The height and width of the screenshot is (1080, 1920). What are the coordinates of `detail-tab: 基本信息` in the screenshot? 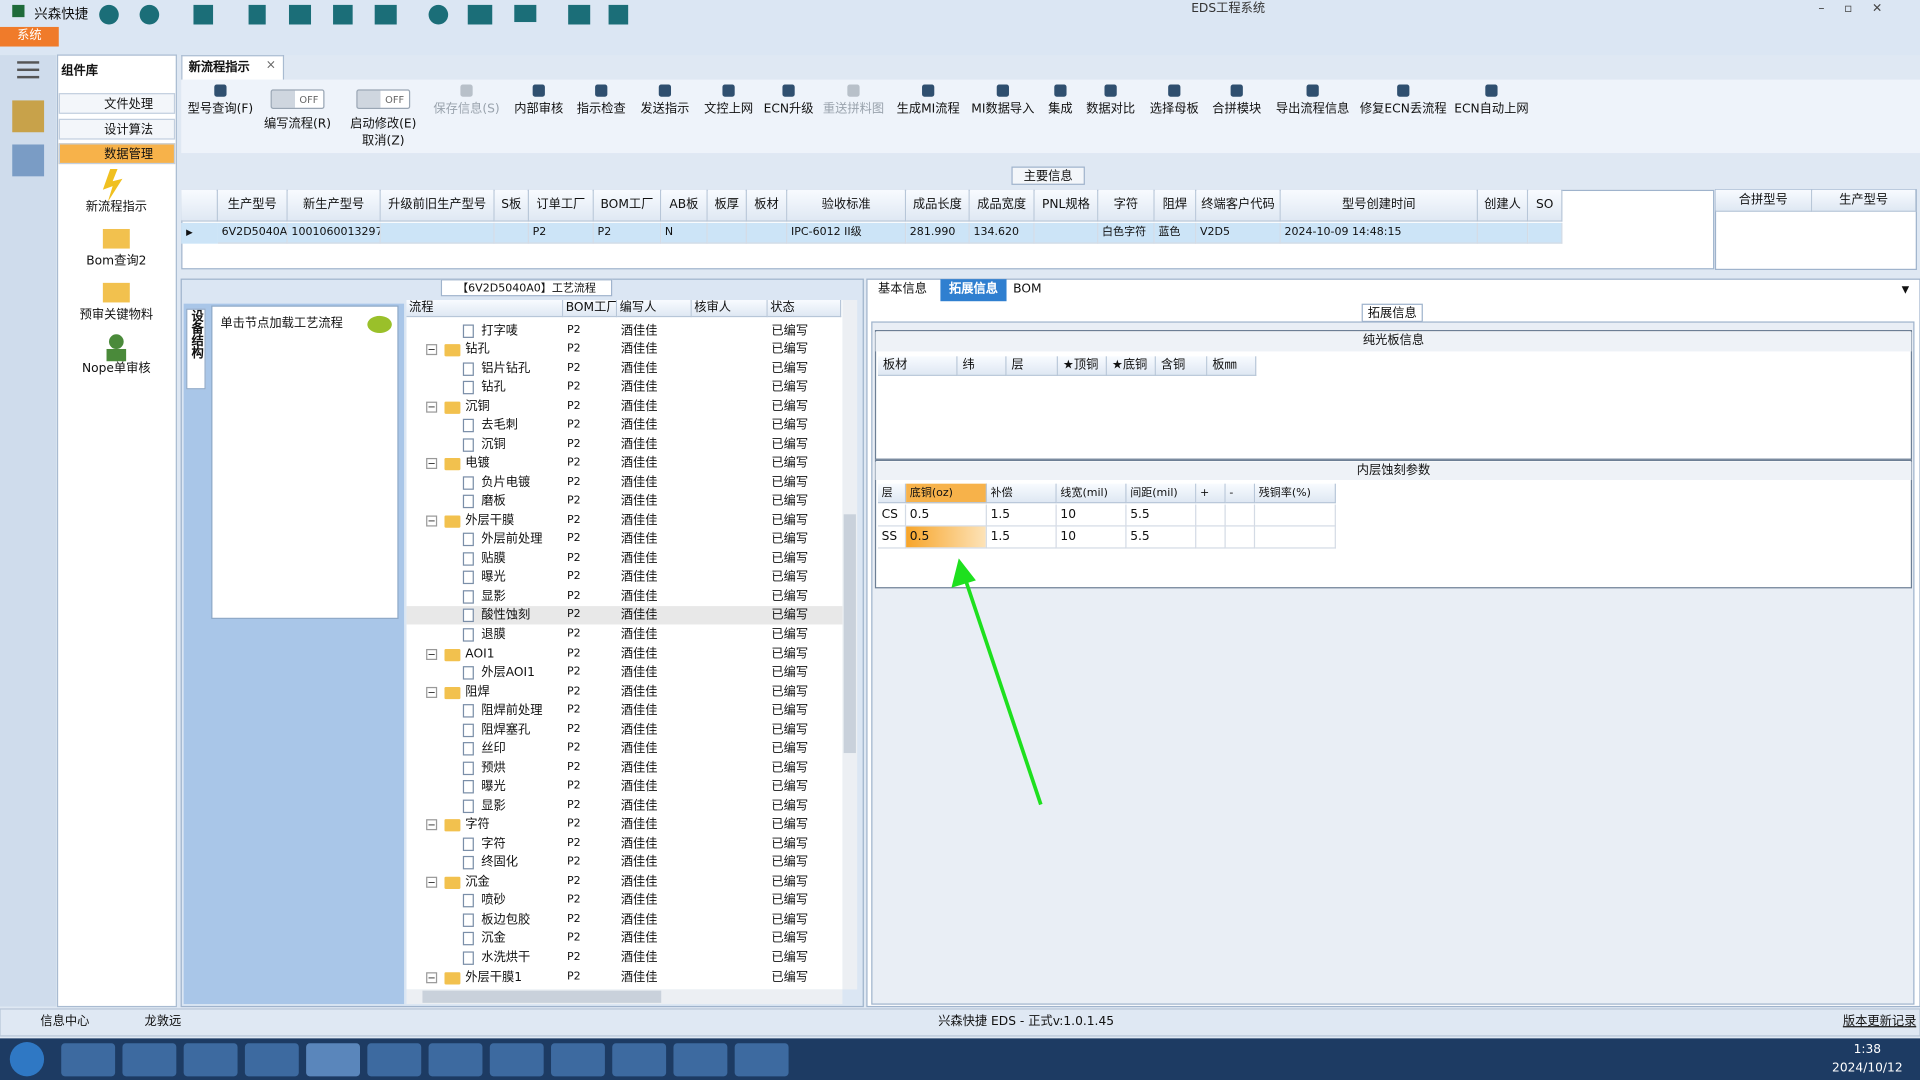 It's located at (902, 289).